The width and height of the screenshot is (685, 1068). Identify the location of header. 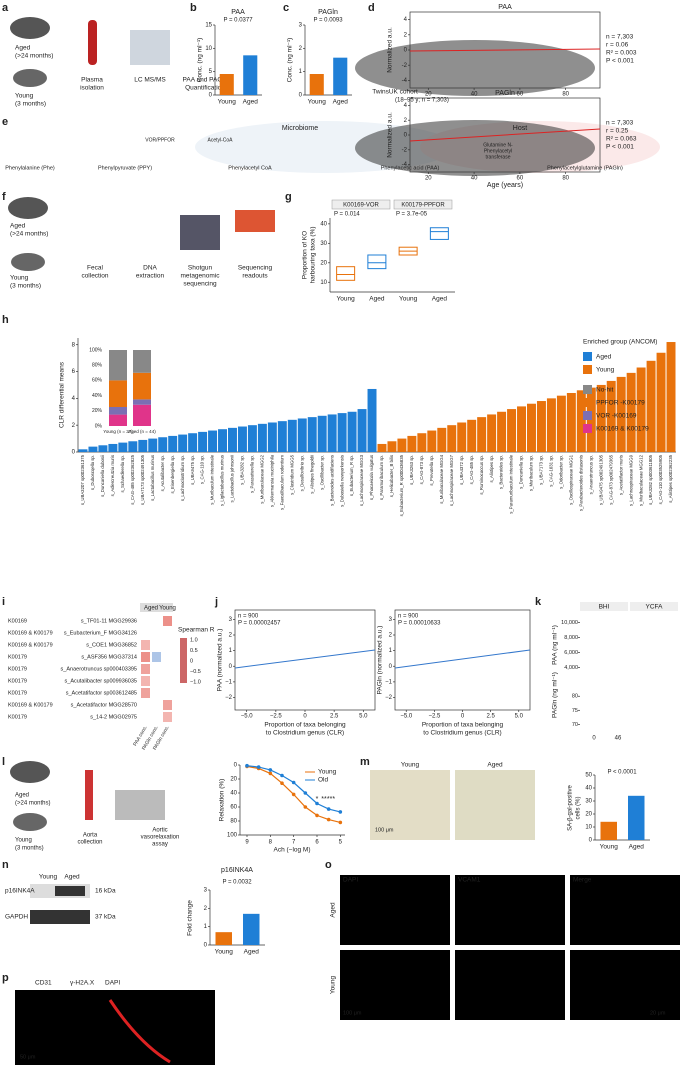
(167, 607).